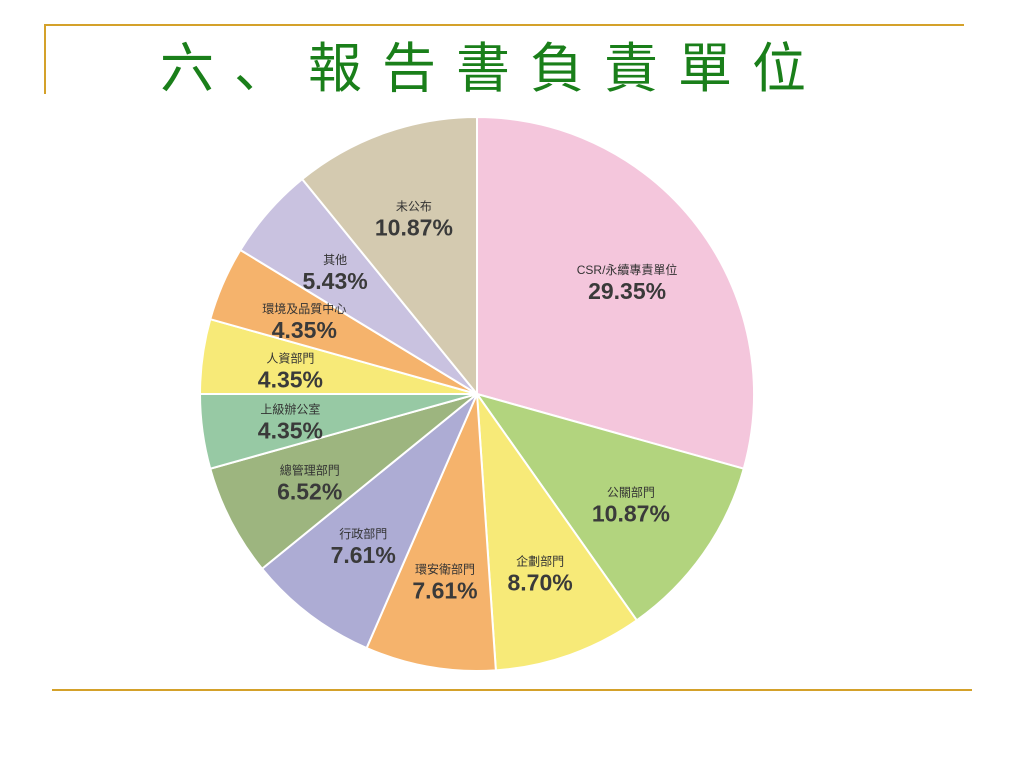 The height and width of the screenshot is (768, 1024). What do you see at coordinates (631, 514) in the screenshot?
I see `slice-value-1: 10.87%` at bounding box center [631, 514].